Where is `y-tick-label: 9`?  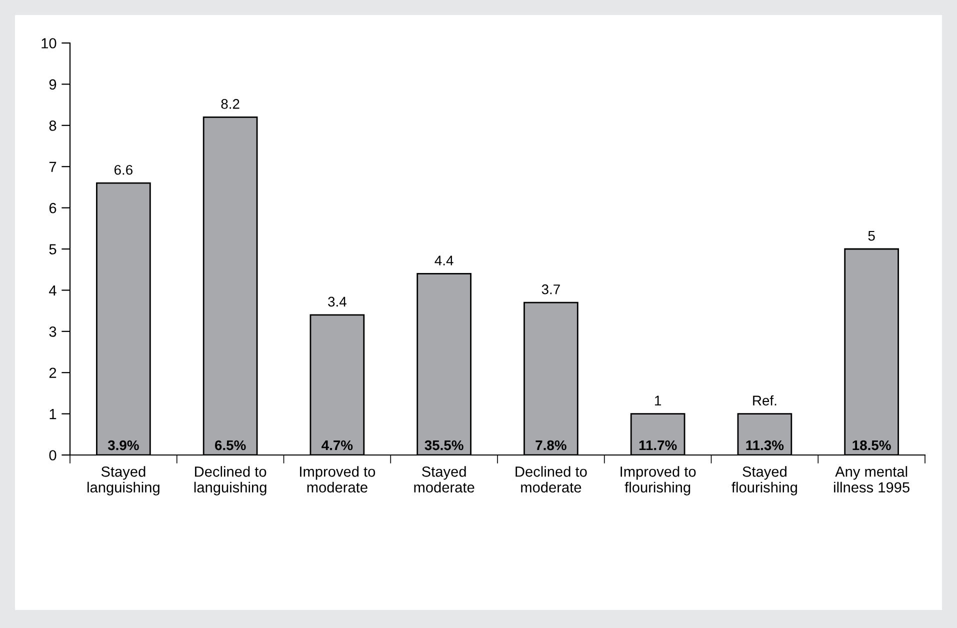
y-tick-label: 9 is located at coordinates (52, 84).